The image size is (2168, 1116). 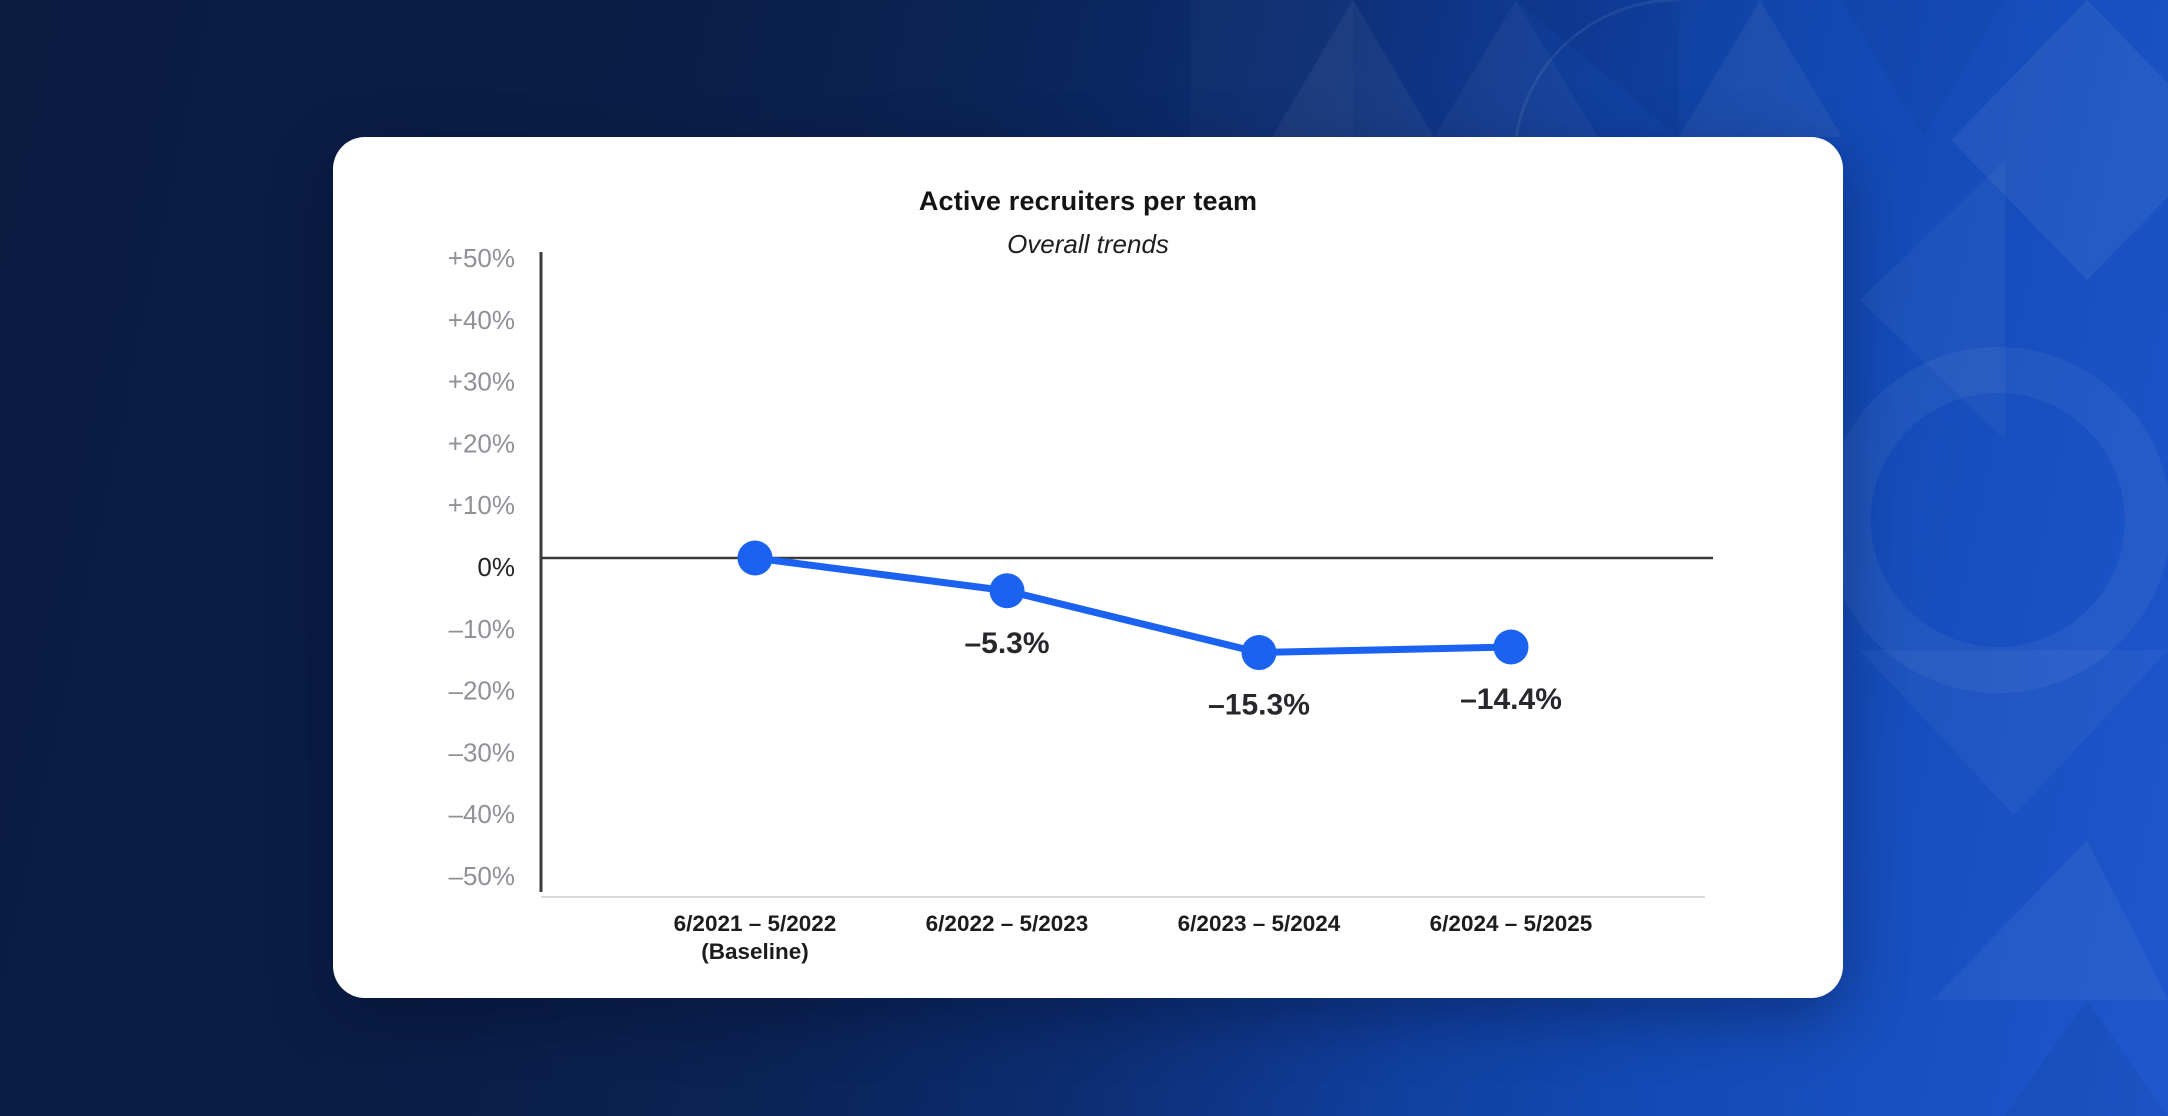 What do you see at coordinates (481, 505) in the screenshot?
I see `y-tick-label: +10%` at bounding box center [481, 505].